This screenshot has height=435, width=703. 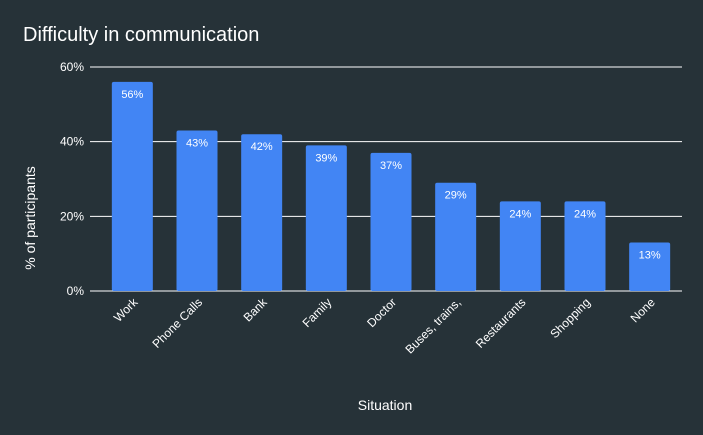 What do you see at coordinates (650, 255) in the screenshot?
I see `data-label: 13%` at bounding box center [650, 255].